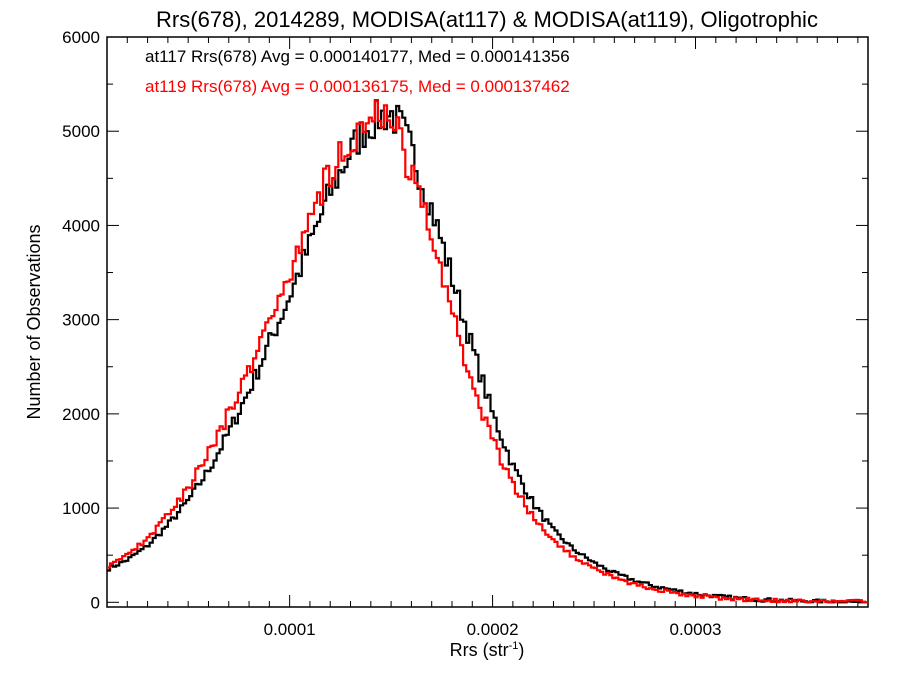  What do you see at coordinates (493, 629) in the screenshot?
I see `x-tick-label: 0.0002` at bounding box center [493, 629].